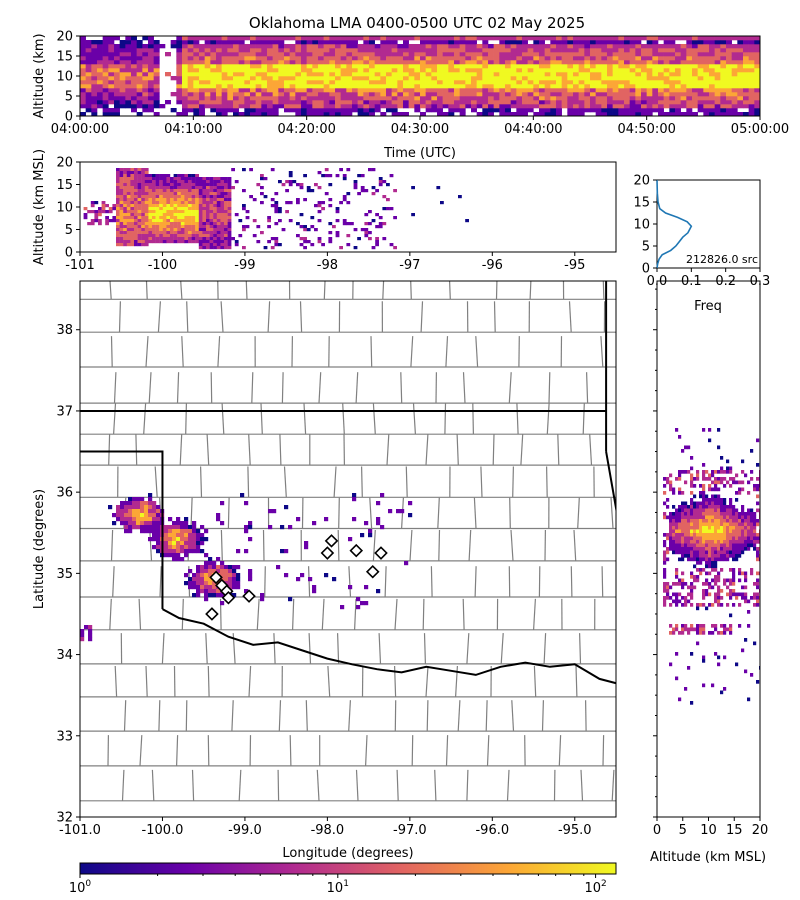 This screenshot has width=800, height=900. What do you see at coordinates (64, 493) in the screenshot?
I see `map-lat-tick-label: 36` at bounding box center [64, 493].